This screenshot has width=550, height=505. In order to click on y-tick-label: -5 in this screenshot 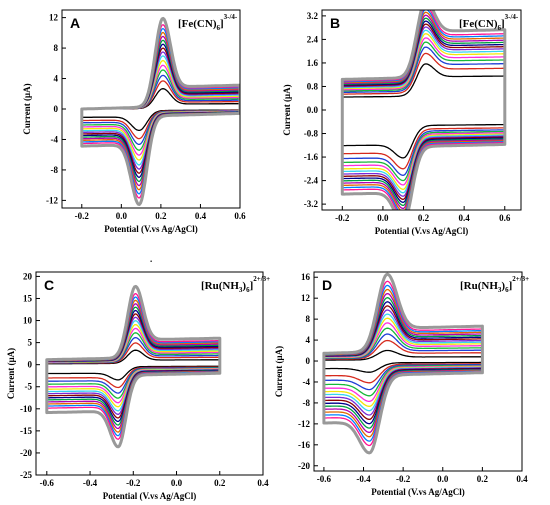, I will do `click(29, 387)`.